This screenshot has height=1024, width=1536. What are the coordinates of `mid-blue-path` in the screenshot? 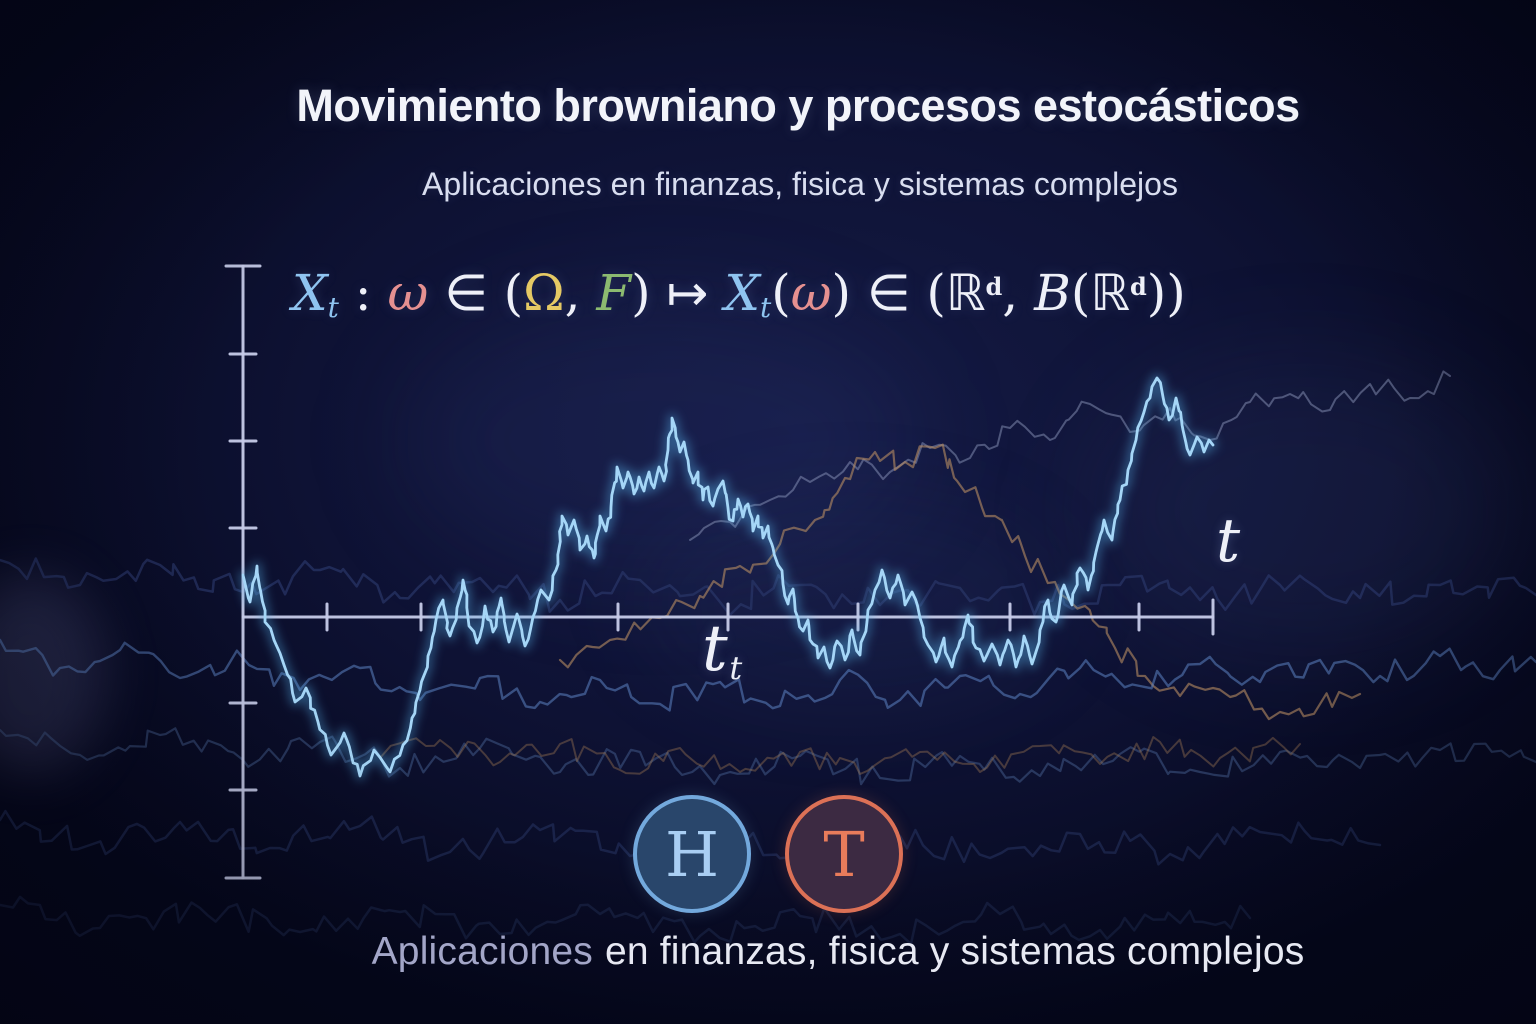 It's located at (768, 675).